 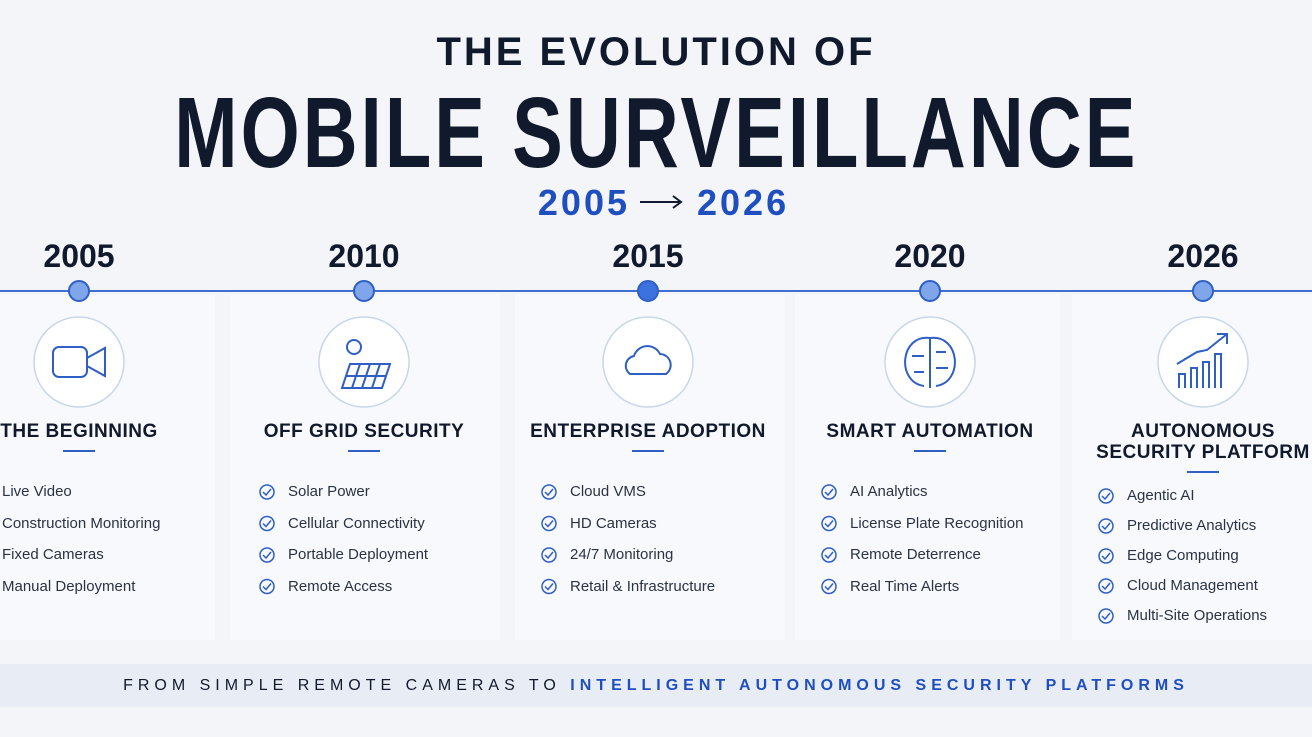 What do you see at coordinates (81, 523) in the screenshot?
I see `feature: Construction Monitoring` at bounding box center [81, 523].